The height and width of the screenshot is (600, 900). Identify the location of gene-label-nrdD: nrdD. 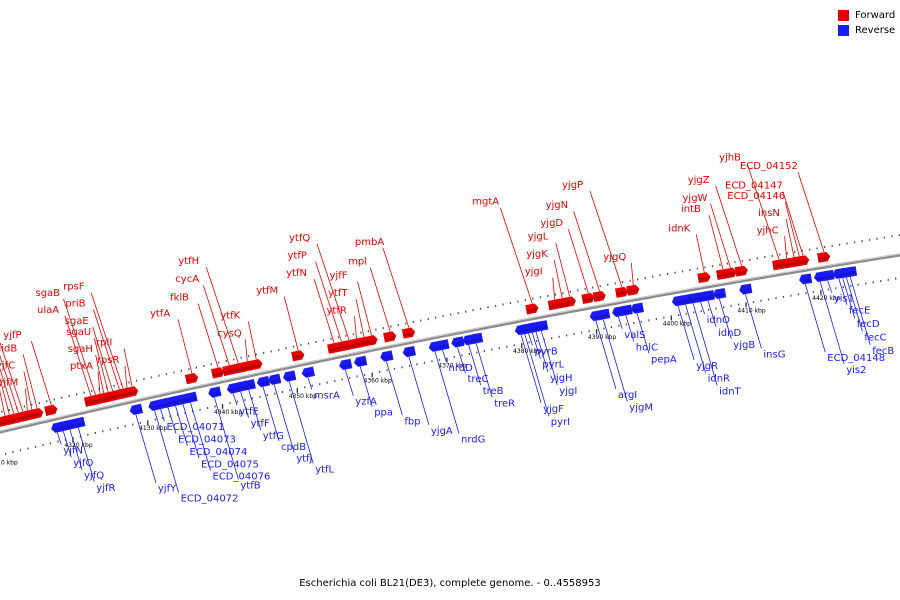
(461, 368).